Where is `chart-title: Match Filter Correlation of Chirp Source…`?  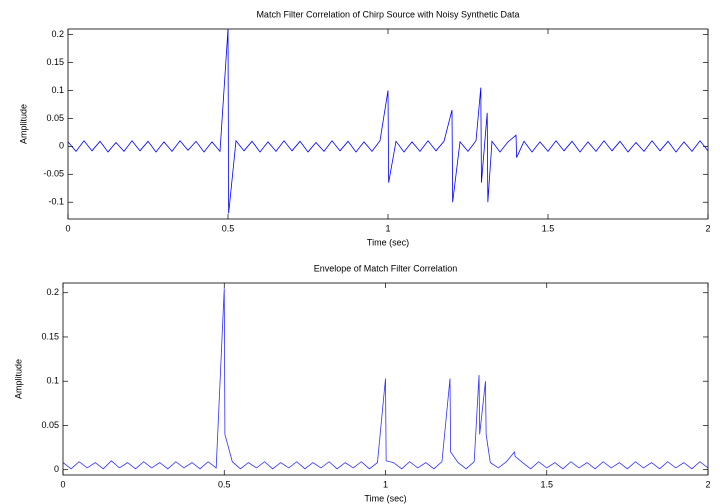
chart-title: Match Filter Correlation of Chirp Source… is located at coordinates (387, 14).